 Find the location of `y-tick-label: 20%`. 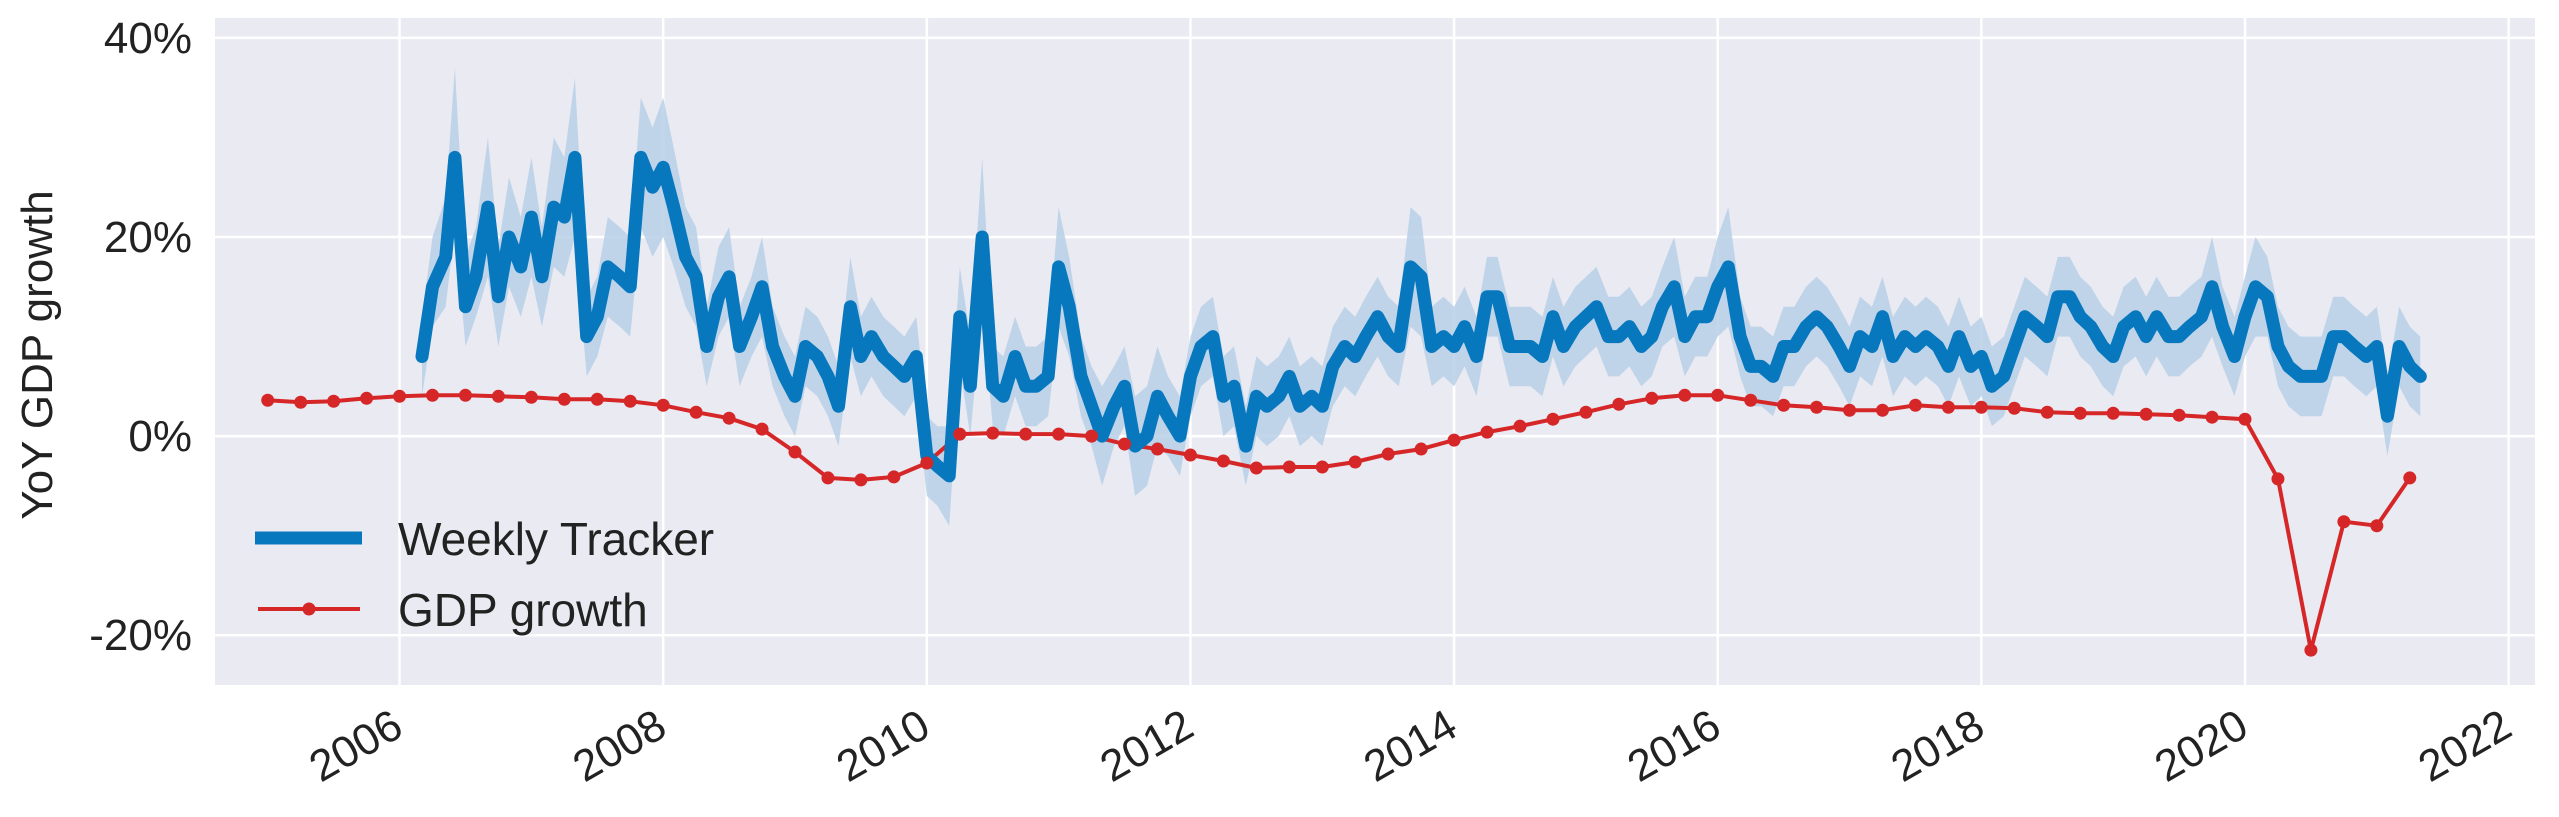

y-tick-label: 20% is located at coordinates (148, 237).